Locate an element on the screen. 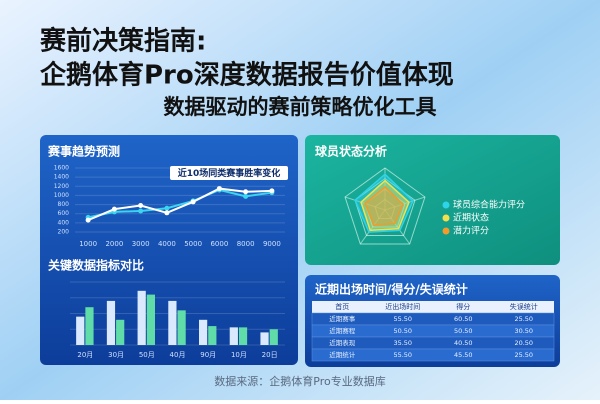 This screenshot has width=600, height=404. table-header: 首页 is located at coordinates (342, 306).